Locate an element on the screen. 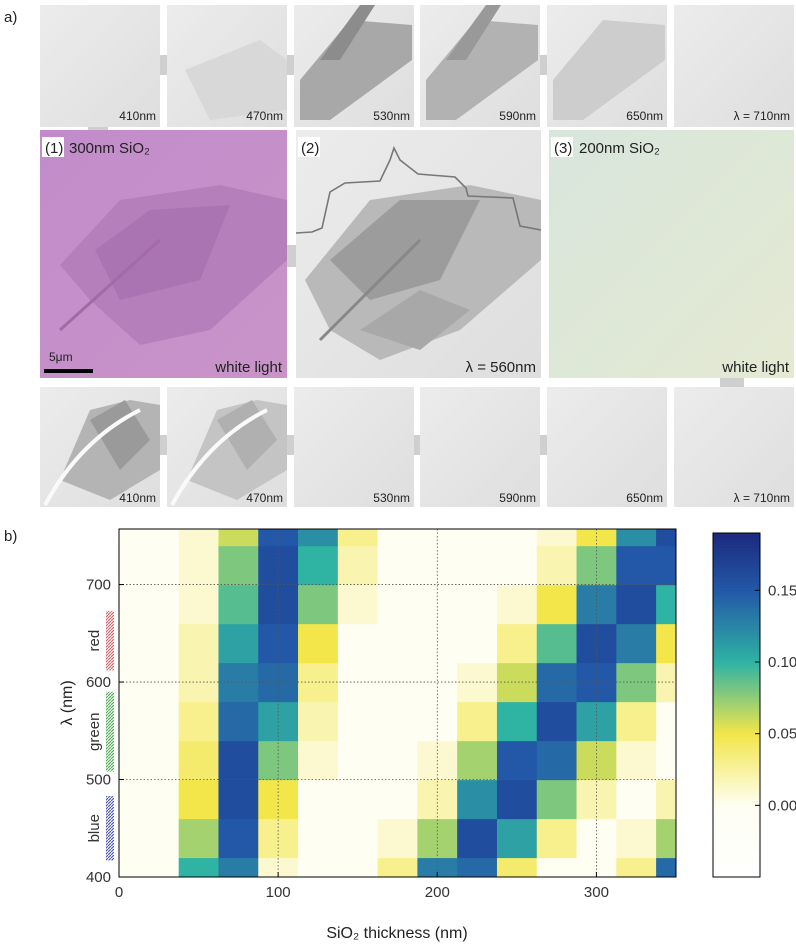  tile-title: 200nm SiO₂ is located at coordinates (619, 148).